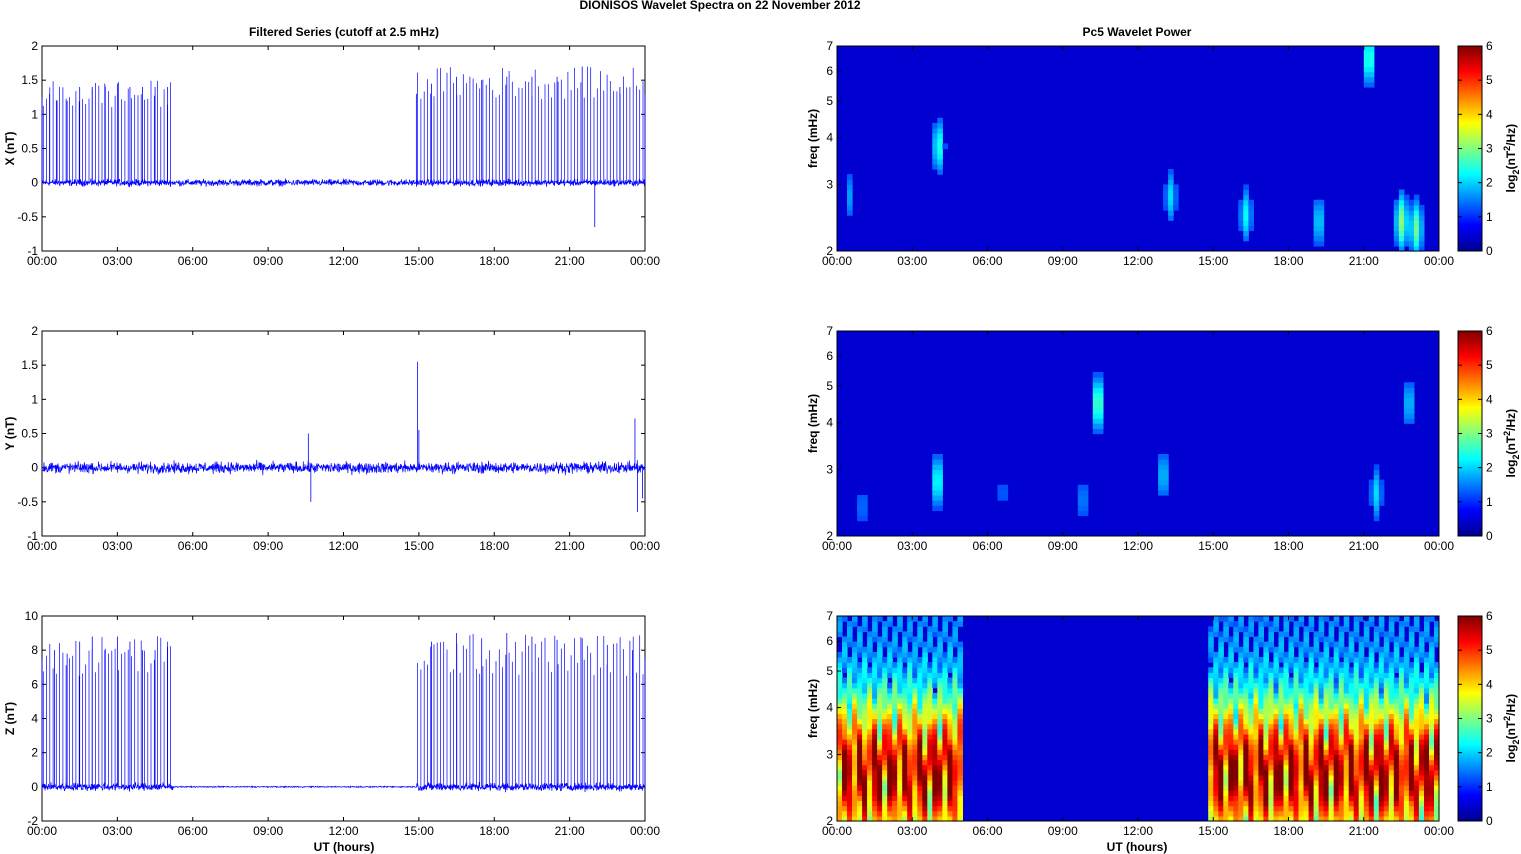 This screenshot has width=1521, height=854. Describe the element at coordinates (10, 718) in the screenshot. I see `y-axis-label: Z (nT)` at that location.